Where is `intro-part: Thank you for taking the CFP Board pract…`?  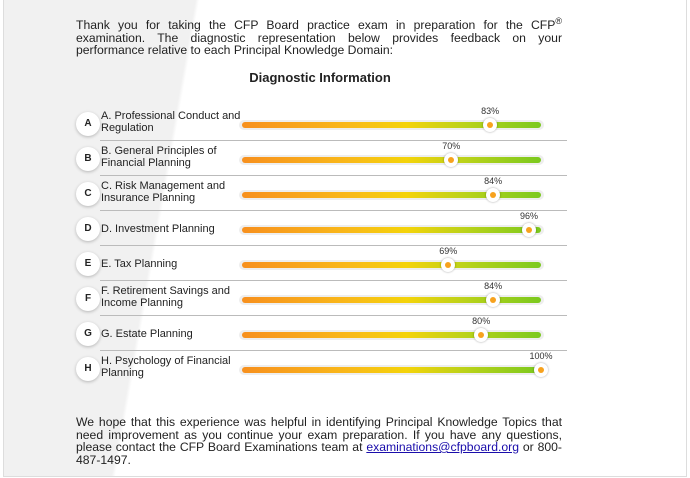
intro-part: Thank you for taking the CFP Board pract… is located at coordinates (316, 25).